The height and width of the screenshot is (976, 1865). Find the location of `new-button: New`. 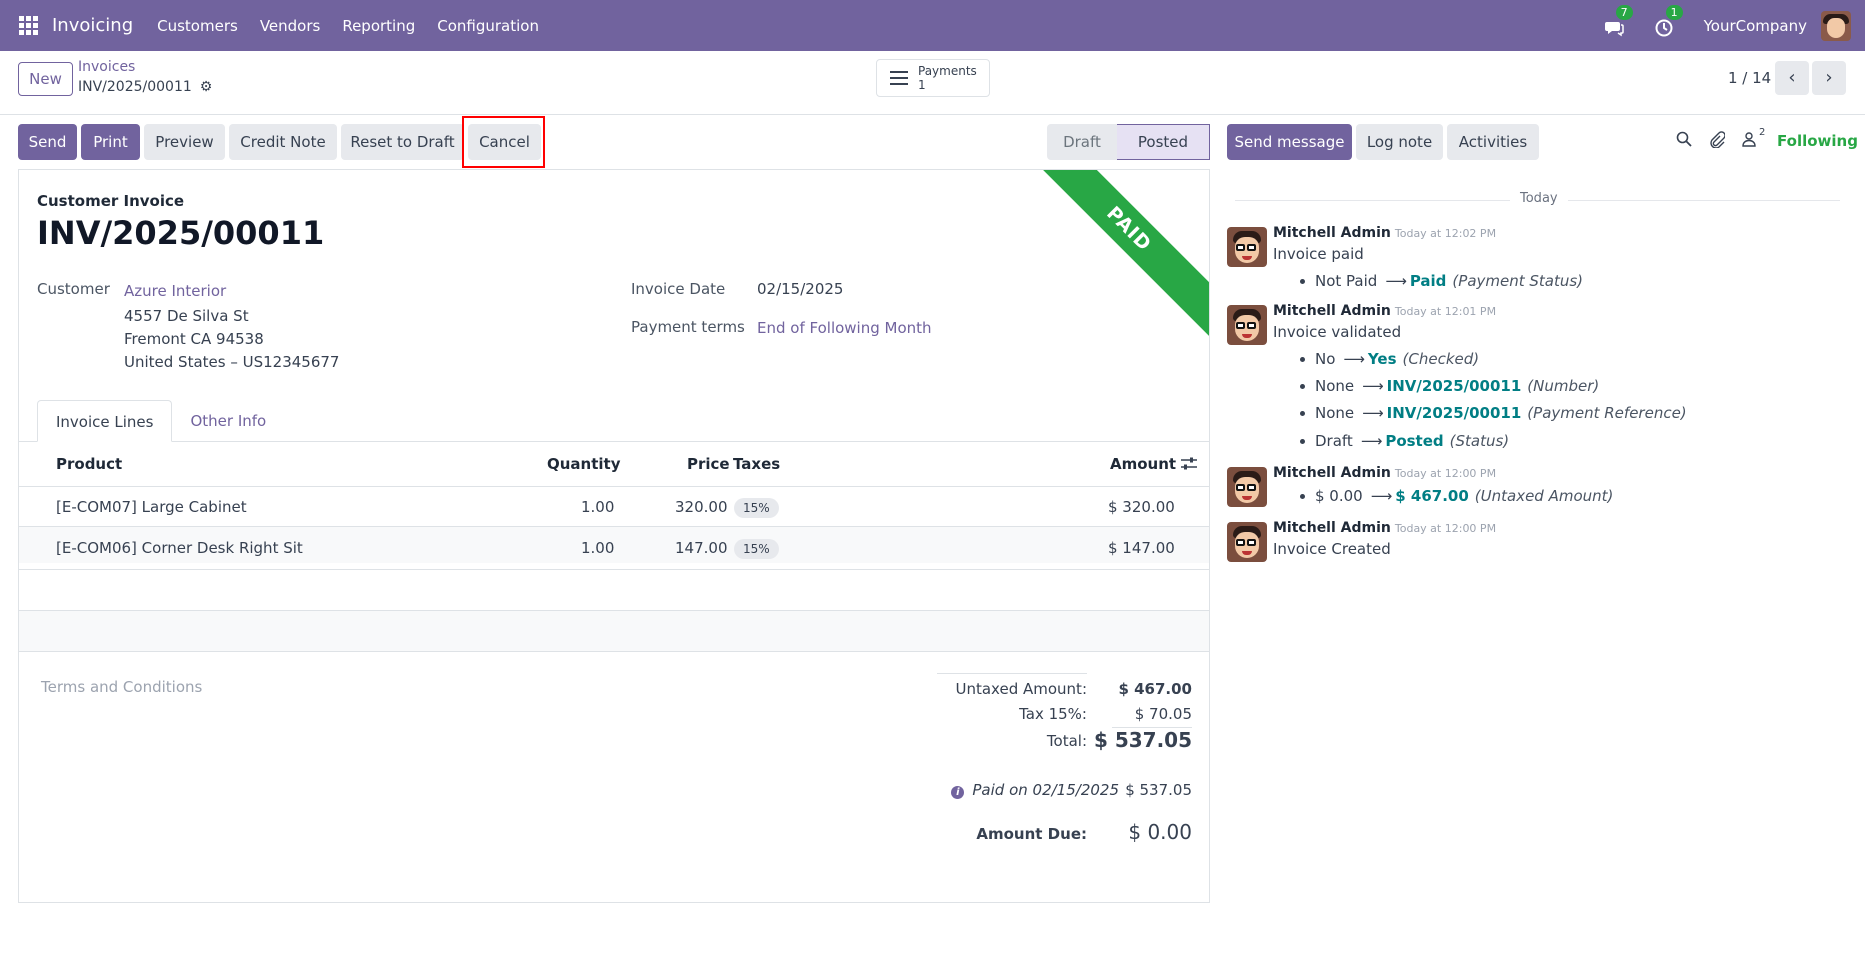

new-button: New is located at coordinates (45, 79).